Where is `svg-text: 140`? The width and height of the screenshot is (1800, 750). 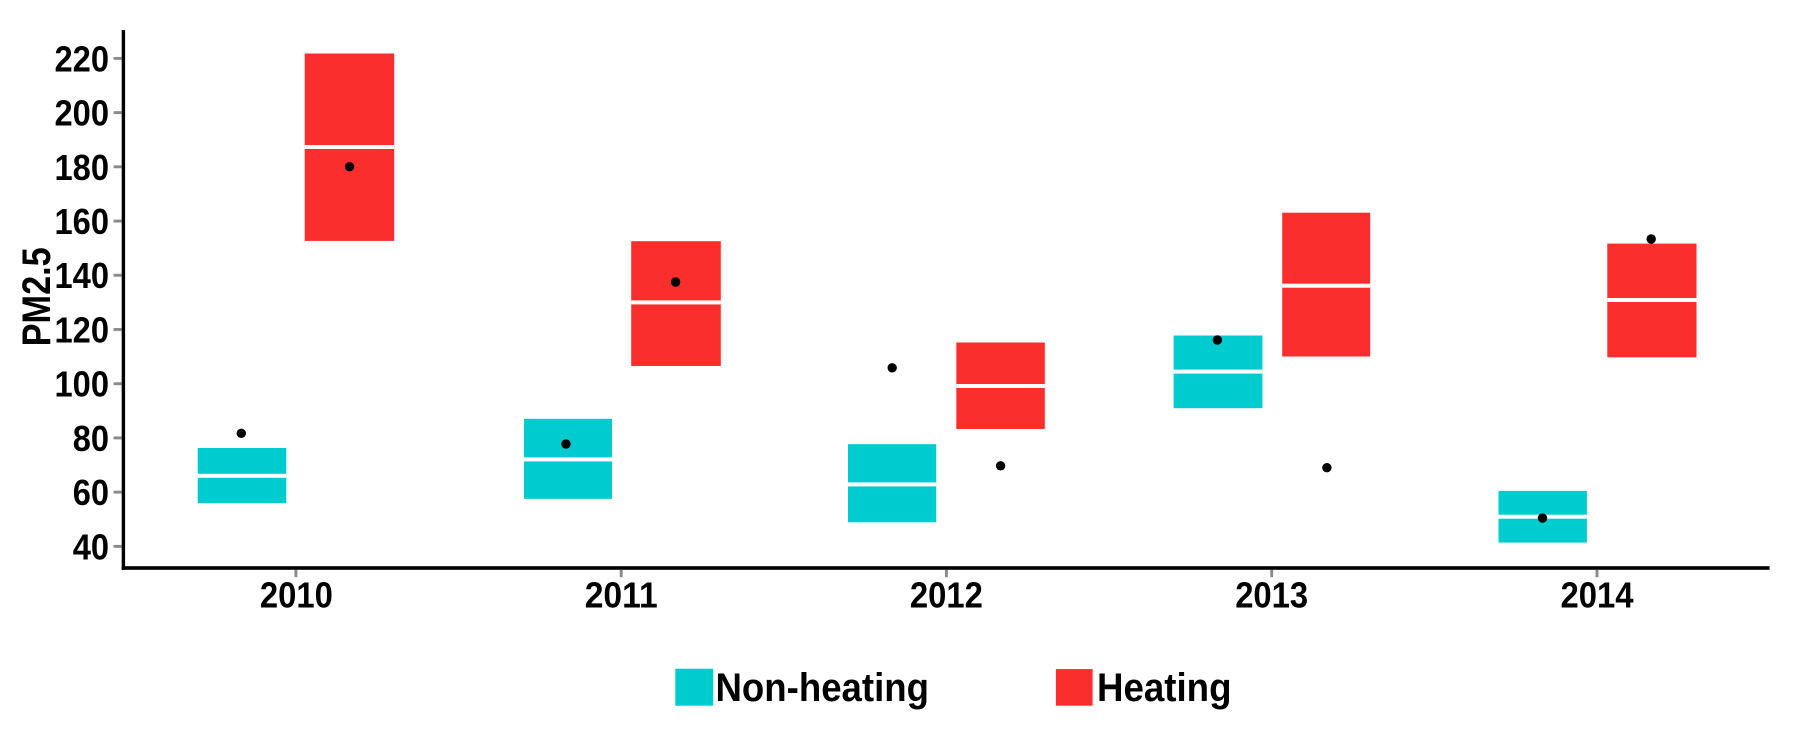 svg-text: 140 is located at coordinates (82, 275).